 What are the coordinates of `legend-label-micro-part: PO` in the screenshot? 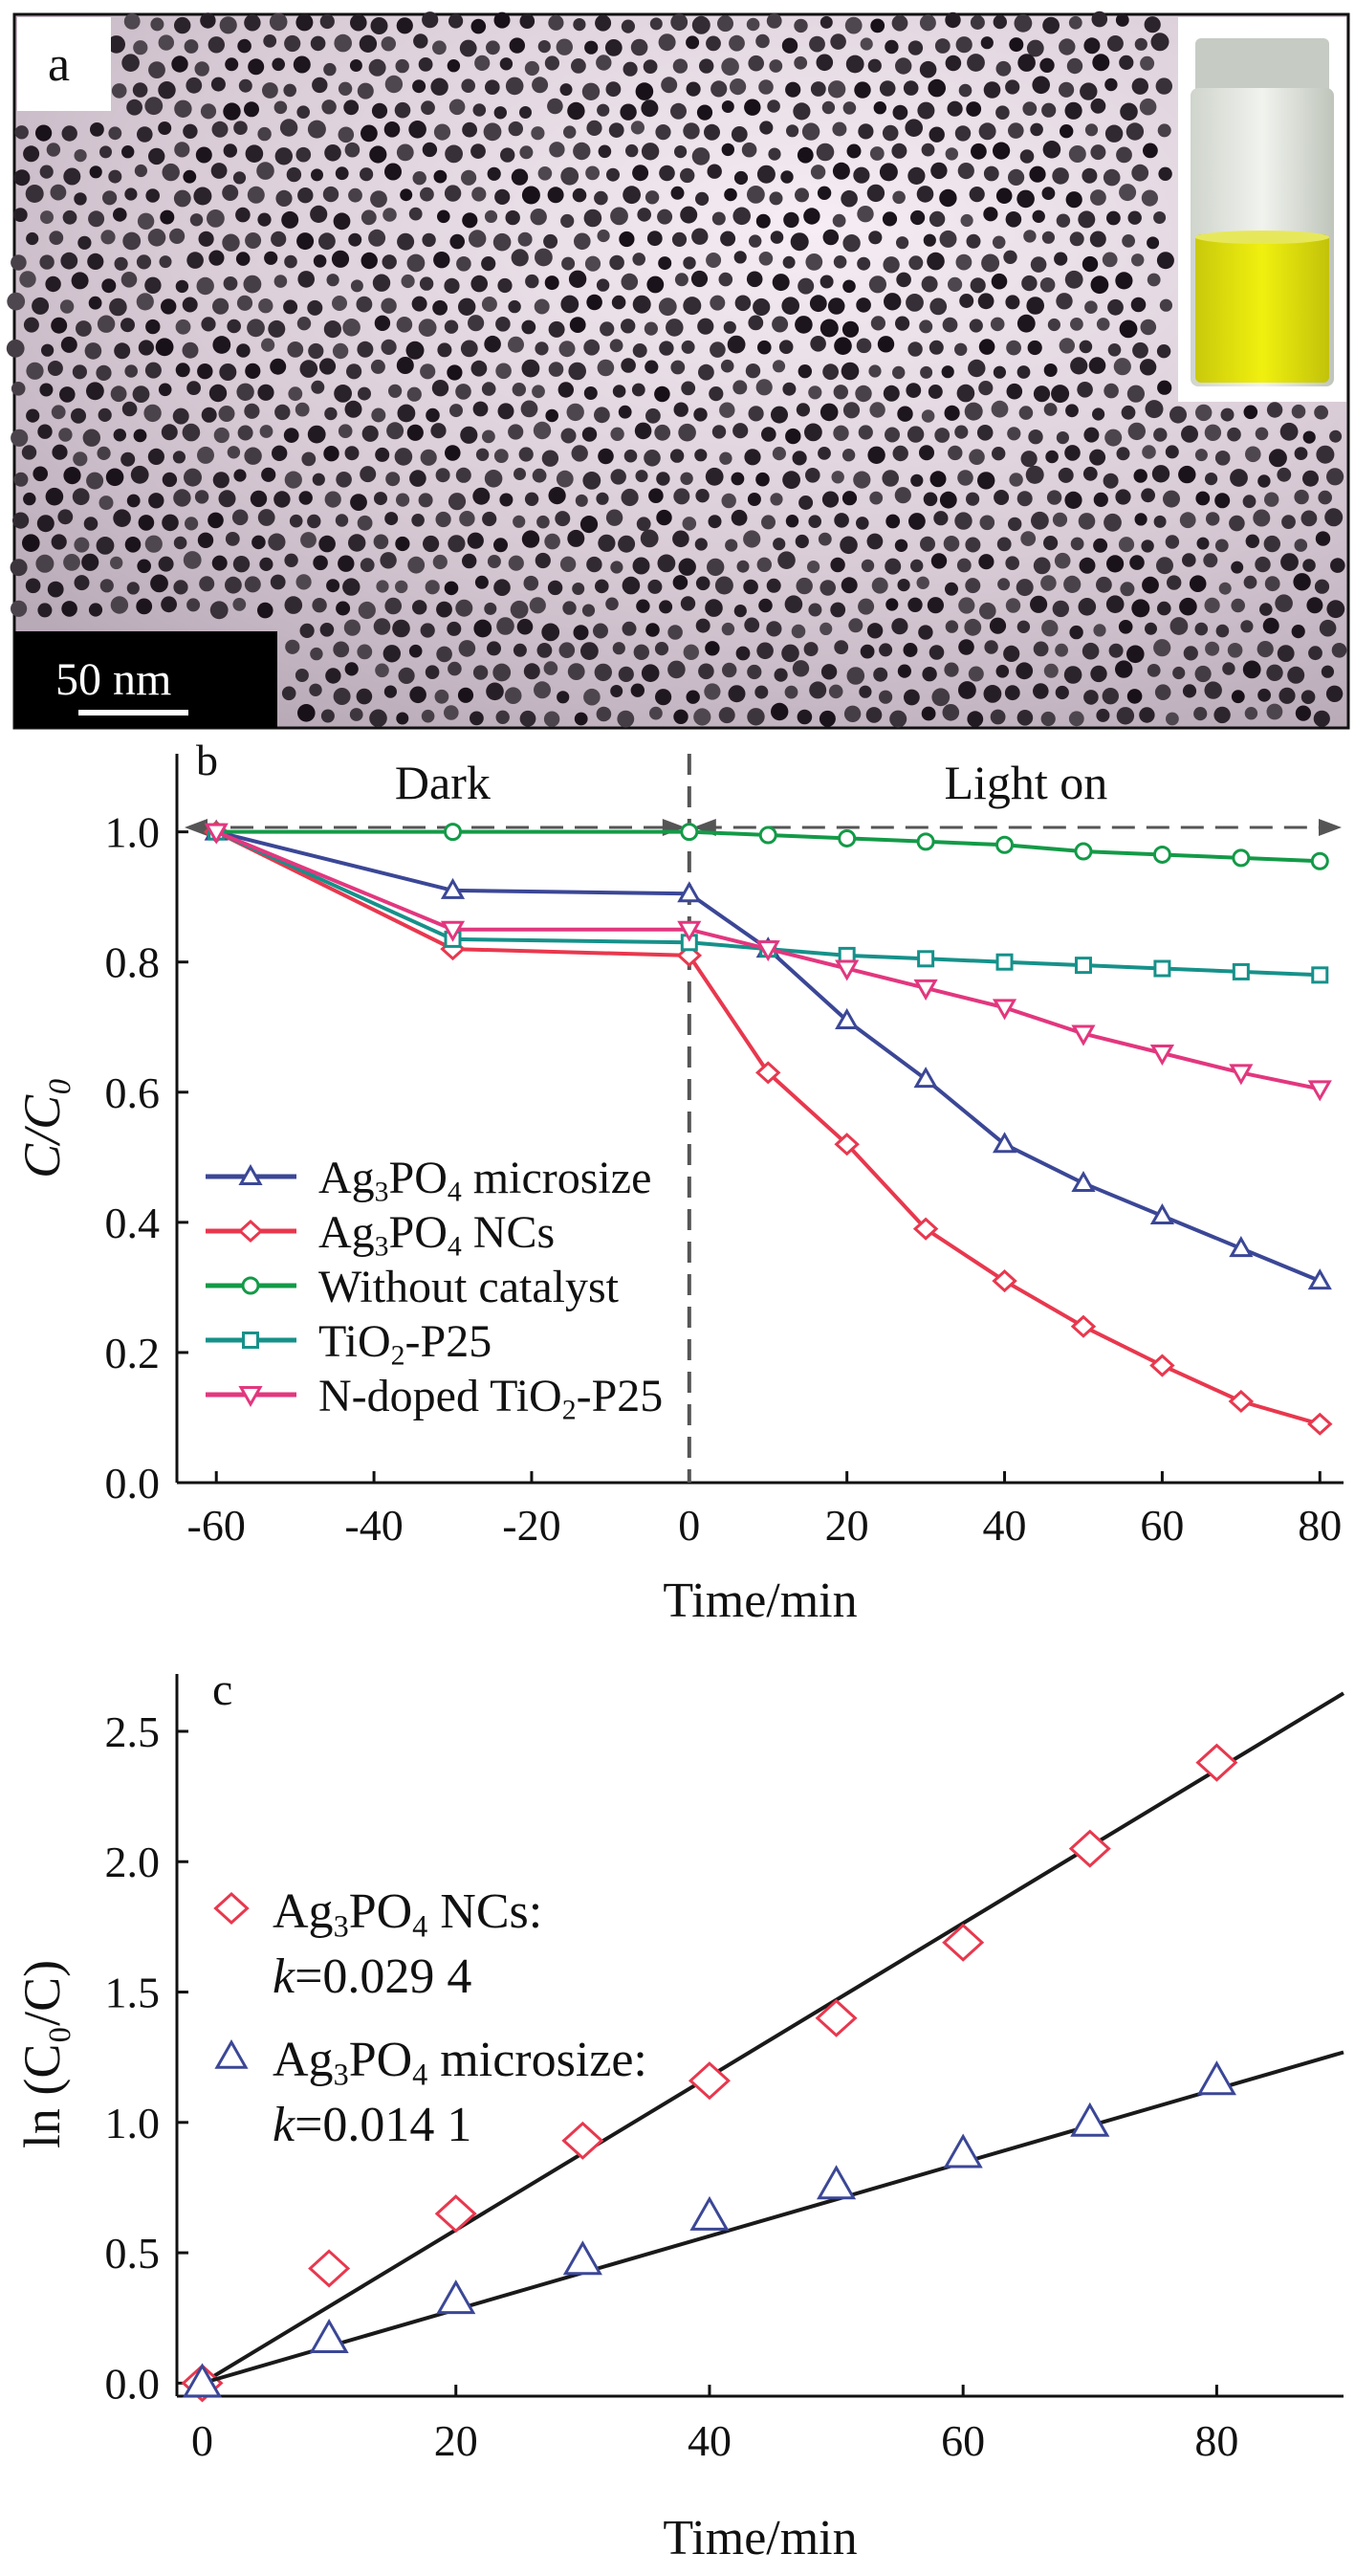 It's located at (418, 1178).